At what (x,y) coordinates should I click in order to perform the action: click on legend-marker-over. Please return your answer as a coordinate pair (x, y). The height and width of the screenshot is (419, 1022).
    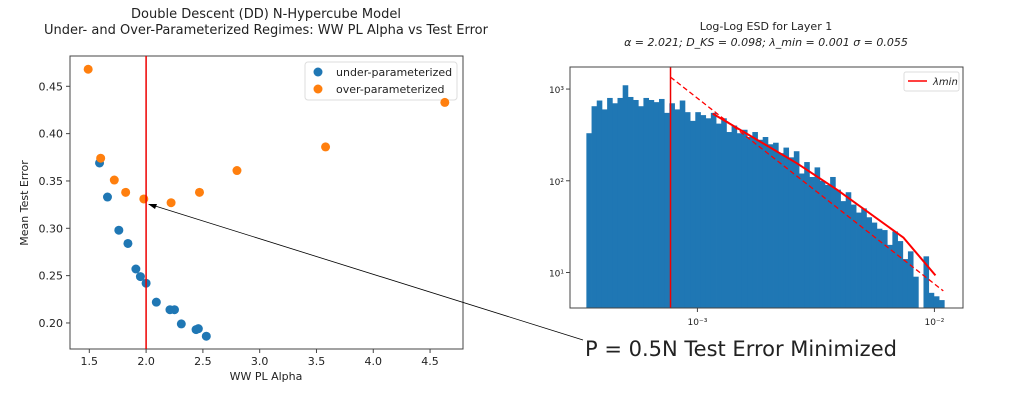
    Looking at the image, I should click on (318, 89).